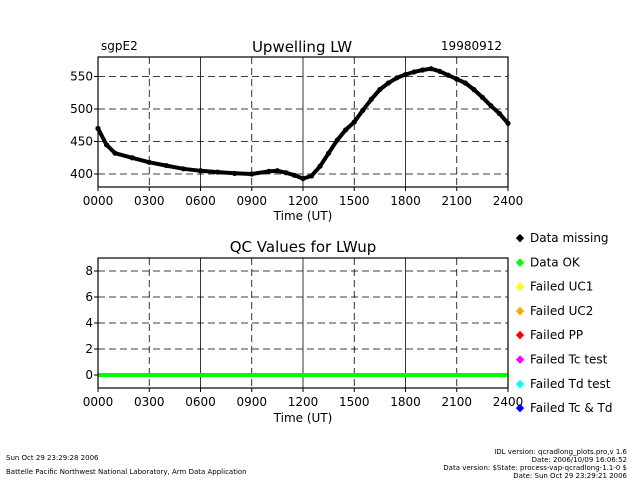  Describe the element at coordinates (569, 238) in the screenshot. I see `legend-label: Data missing` at that location.